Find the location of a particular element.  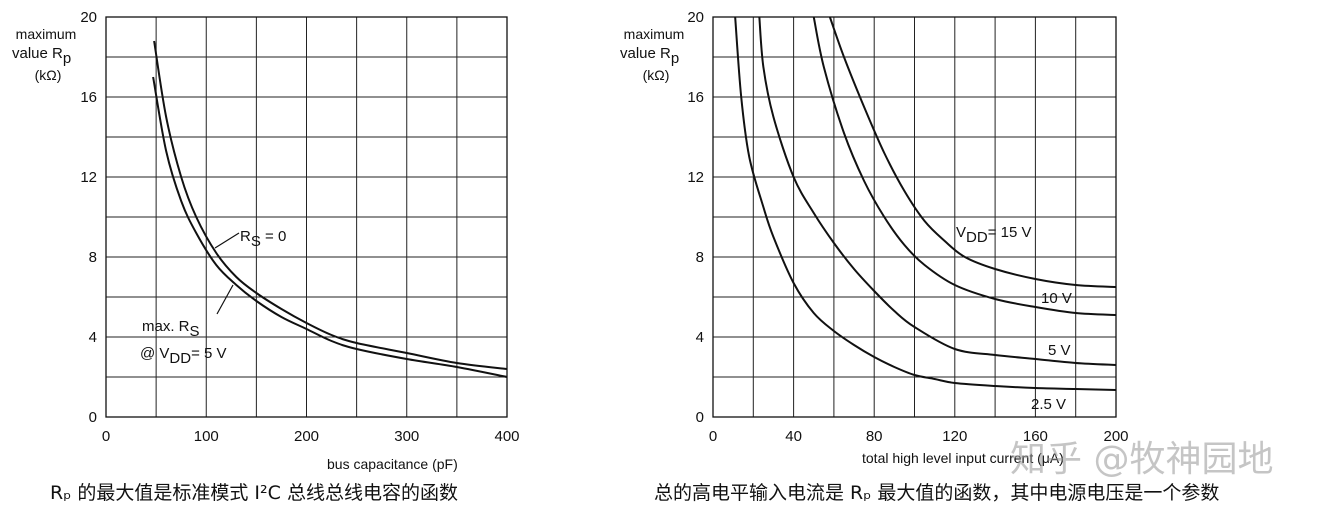

x-tick-label-left: 100 is located at coordinates (206, 436).